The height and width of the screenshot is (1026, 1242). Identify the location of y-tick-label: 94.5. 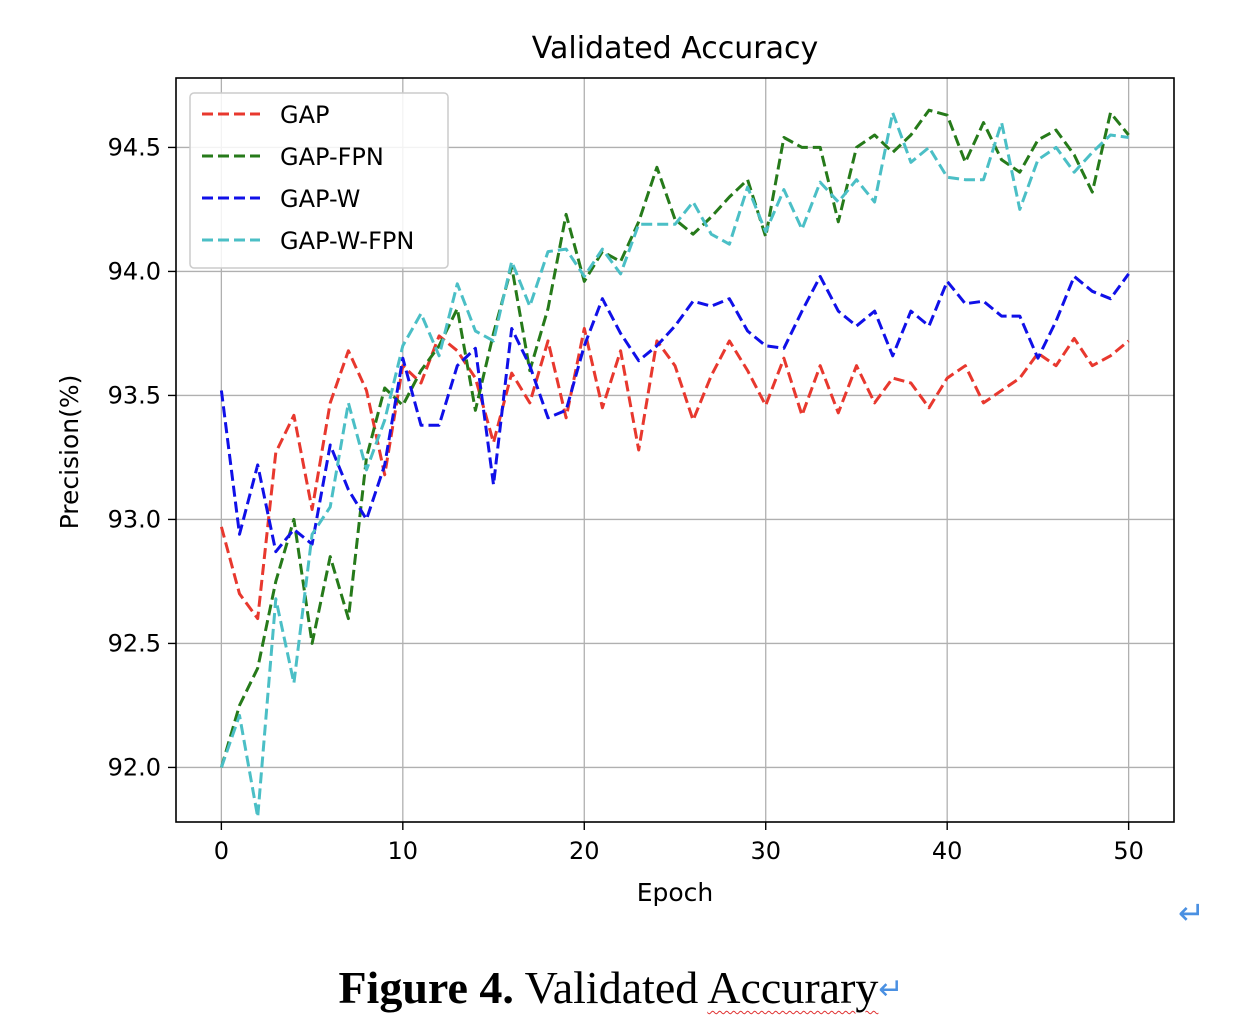
(134, 147).